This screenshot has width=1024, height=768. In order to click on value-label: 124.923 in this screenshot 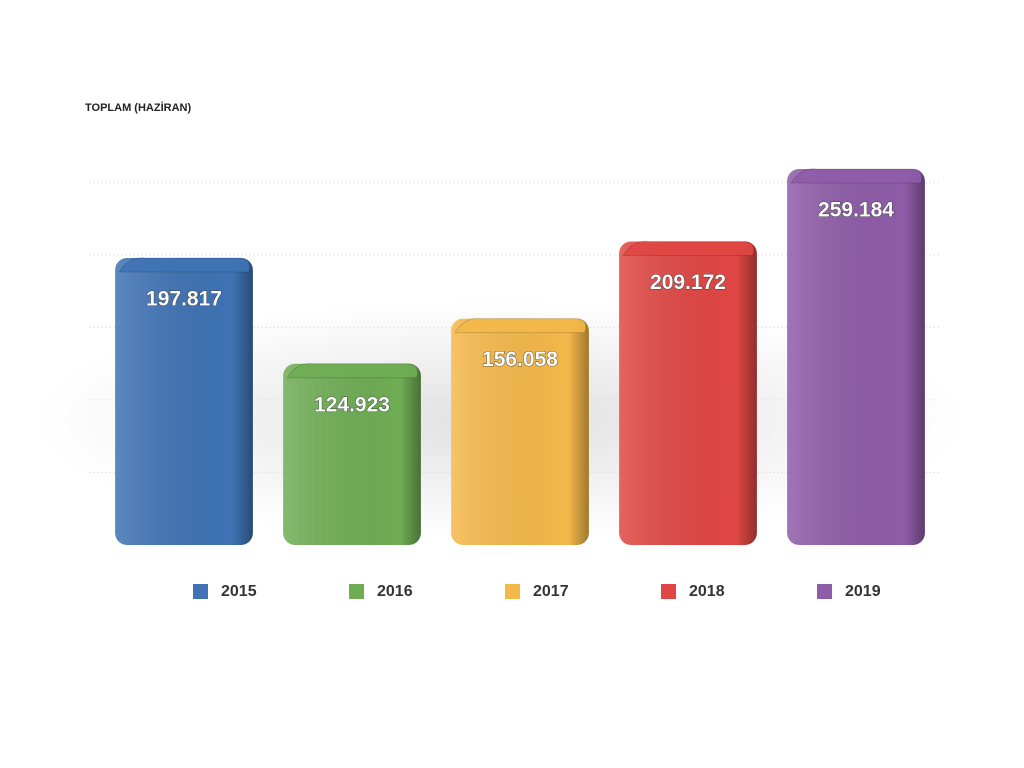, I will do `click(352, 404)`.